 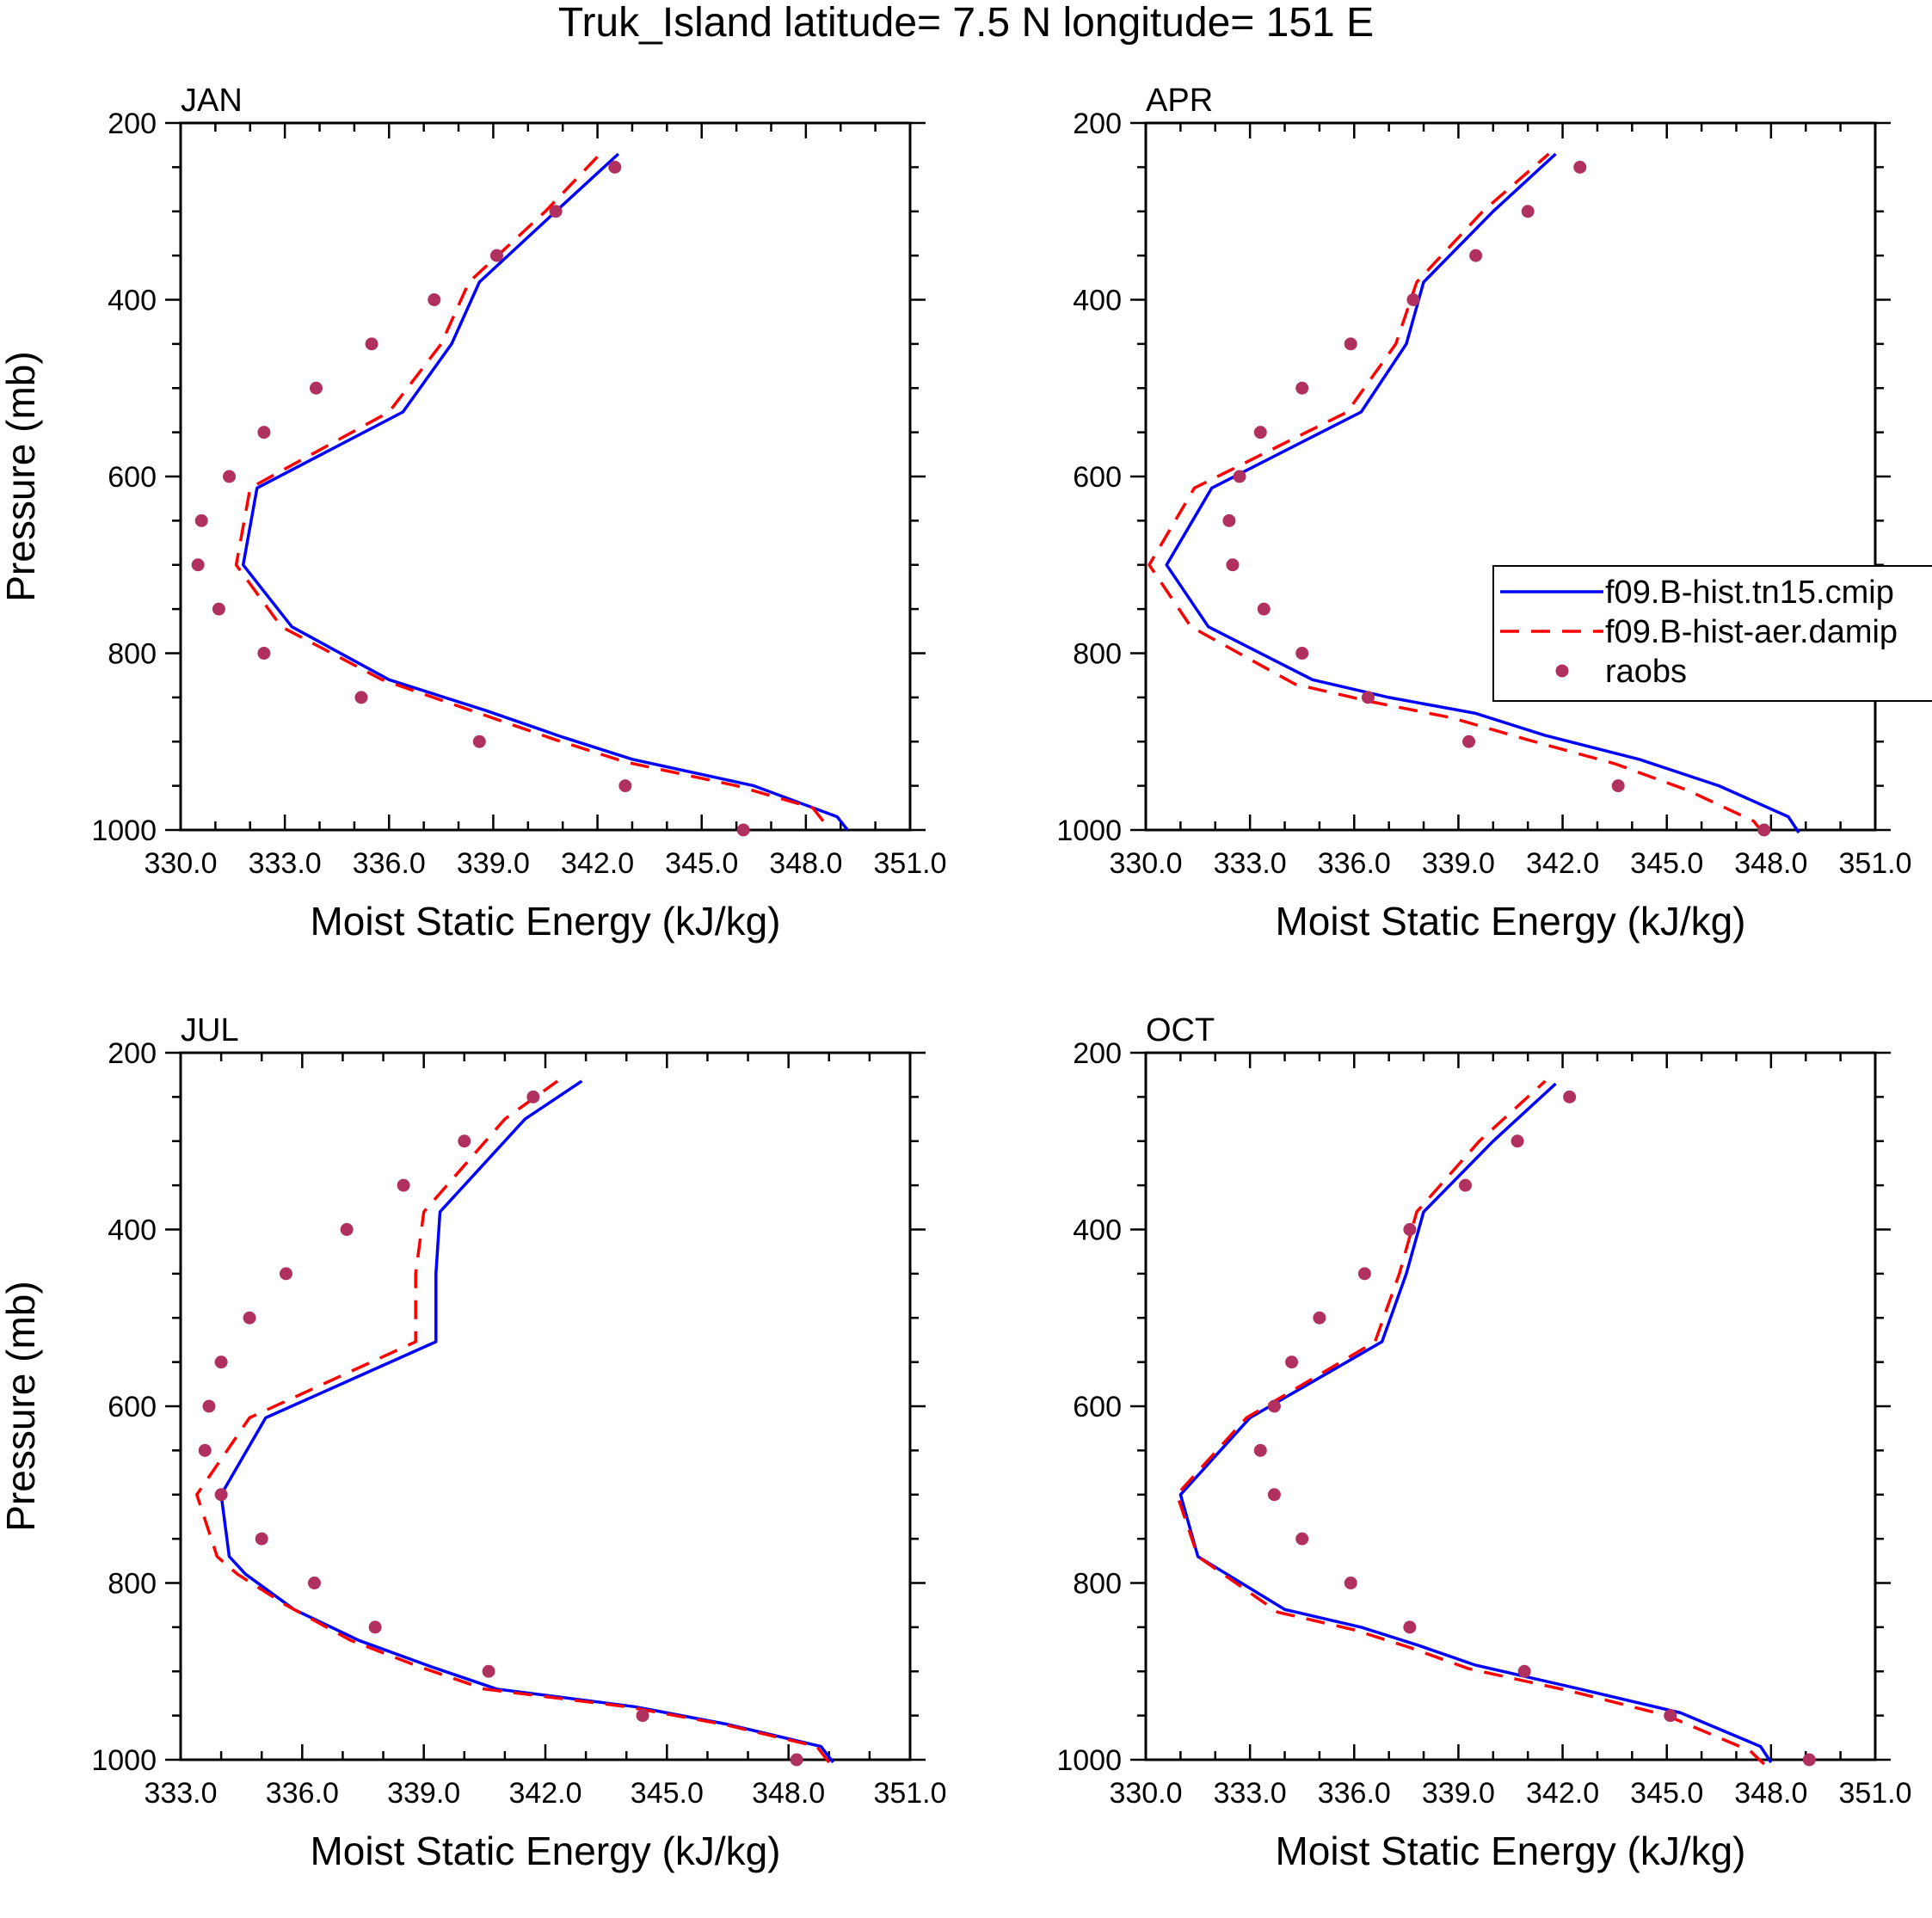 What do you see at coordinates (1562, 671) in the screenshot?
I see `legend-marker-raobs` at bounding box center [1562, 671].